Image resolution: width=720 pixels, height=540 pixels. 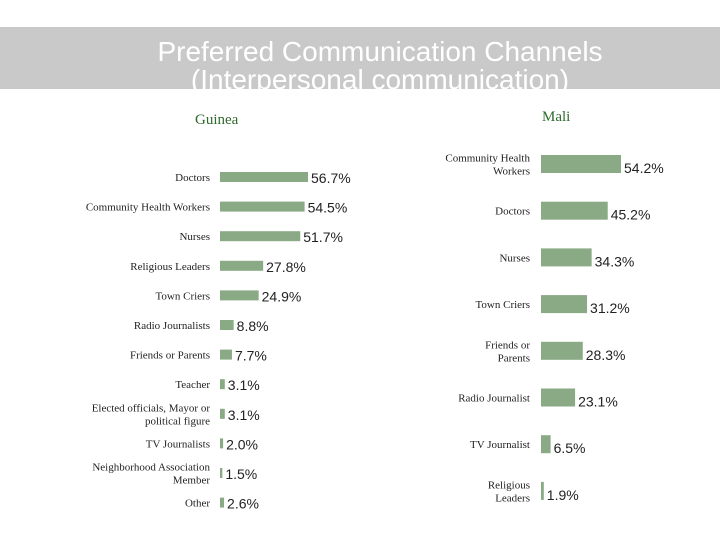 I want to click on mali-category-label-1: Doctors, so click(x=512, y=212).